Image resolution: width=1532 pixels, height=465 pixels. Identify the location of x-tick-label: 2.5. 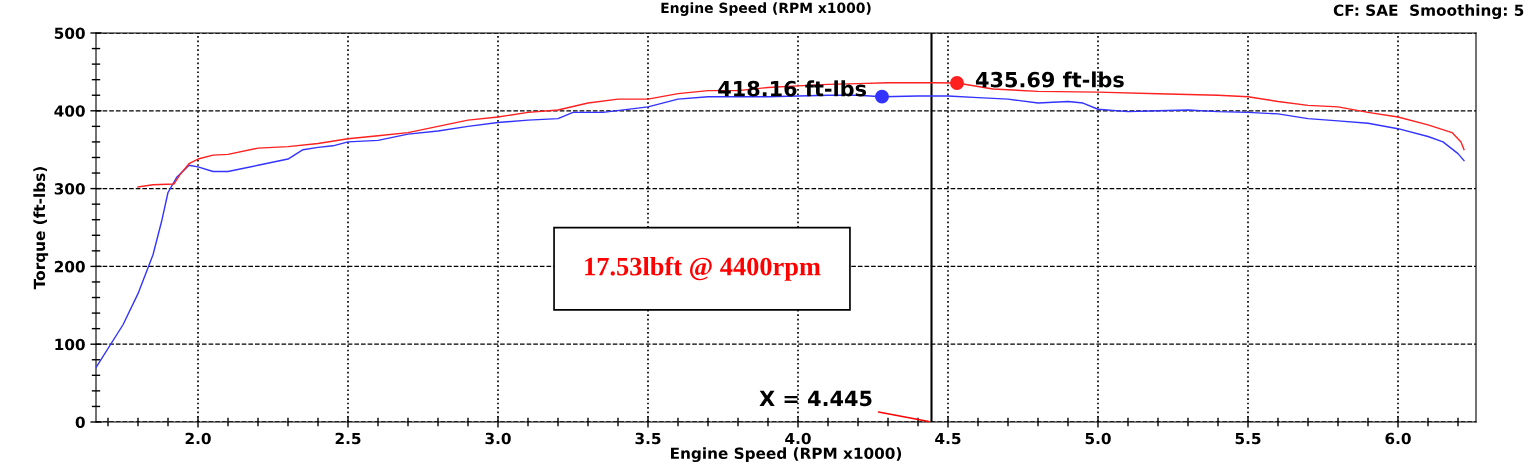
(348, 438).